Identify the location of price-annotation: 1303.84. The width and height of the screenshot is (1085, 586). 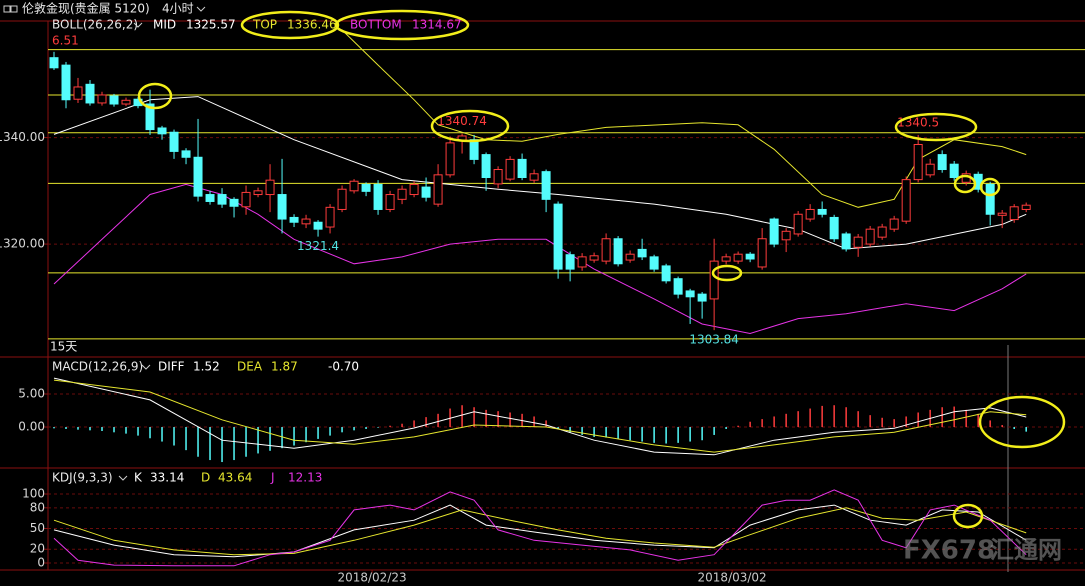
(714, 340).